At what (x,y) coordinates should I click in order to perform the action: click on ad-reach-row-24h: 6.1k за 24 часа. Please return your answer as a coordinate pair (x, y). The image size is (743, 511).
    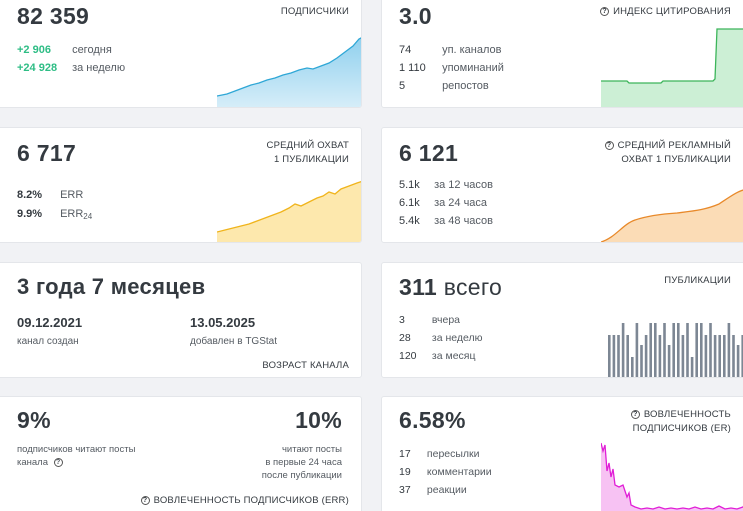
    Looking at the image, I should click on (443, 203).